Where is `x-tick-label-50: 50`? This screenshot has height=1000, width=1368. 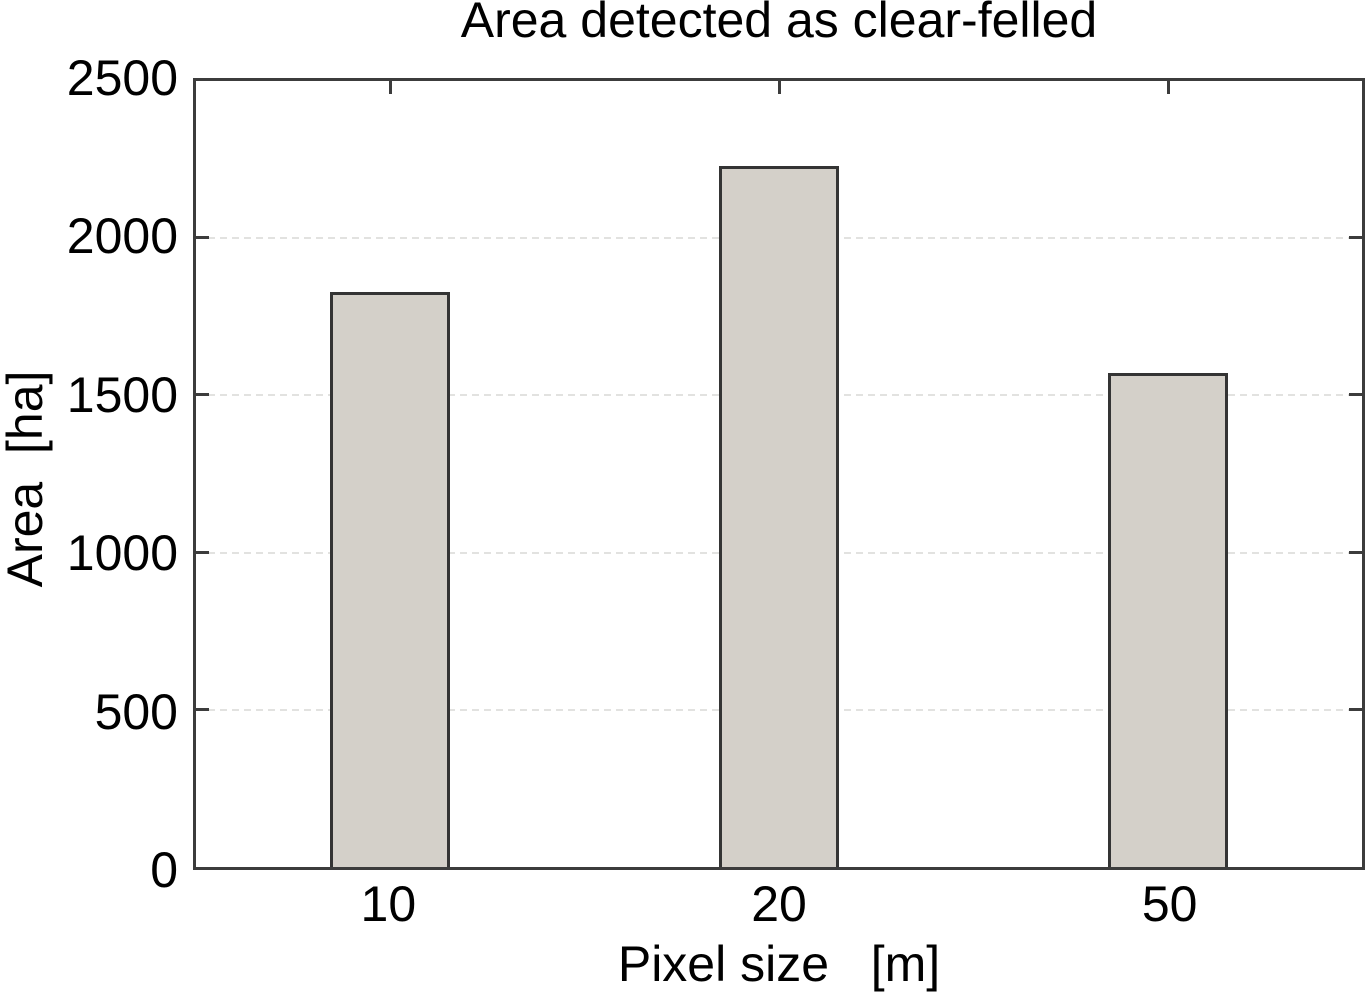
x-tick-label-50: 50 is located at coordinates (1169, 904).